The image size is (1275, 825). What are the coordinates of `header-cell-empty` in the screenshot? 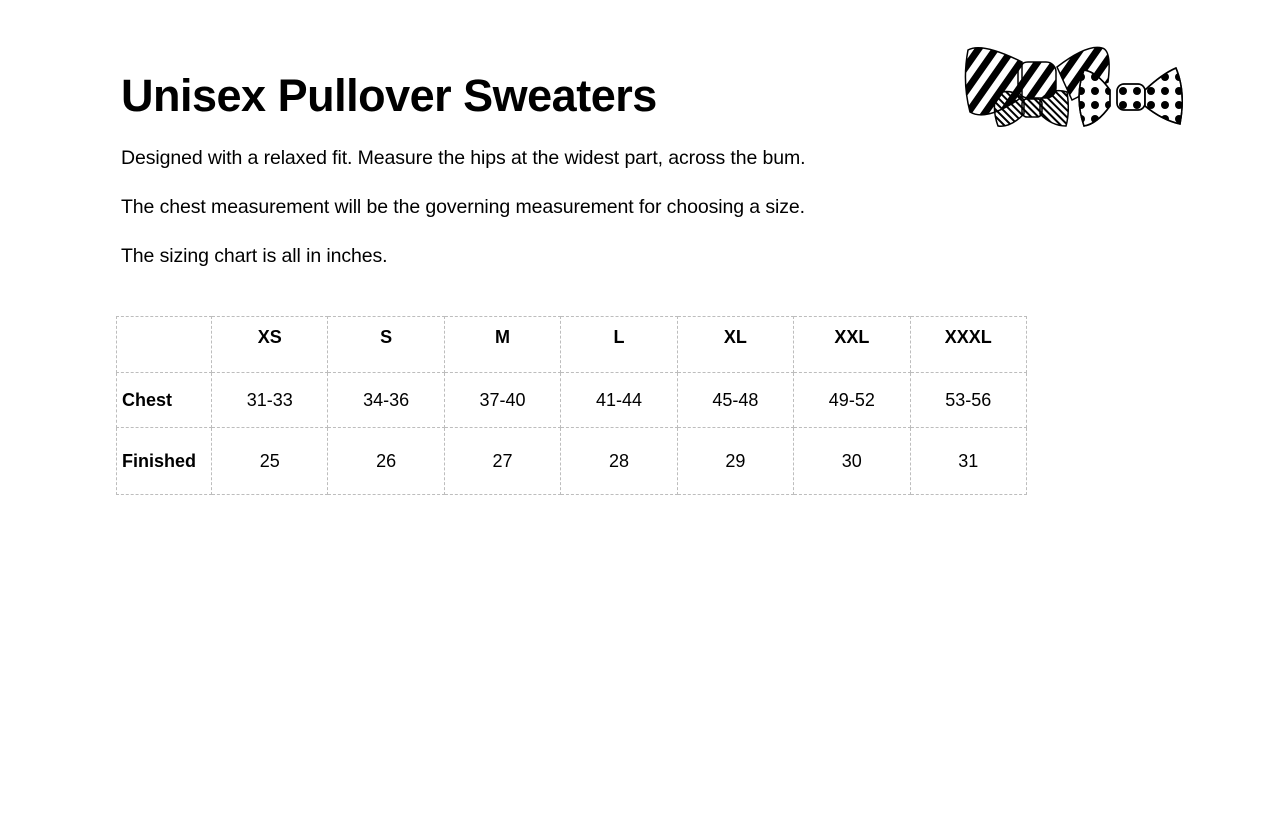 It's located at (164, 344).